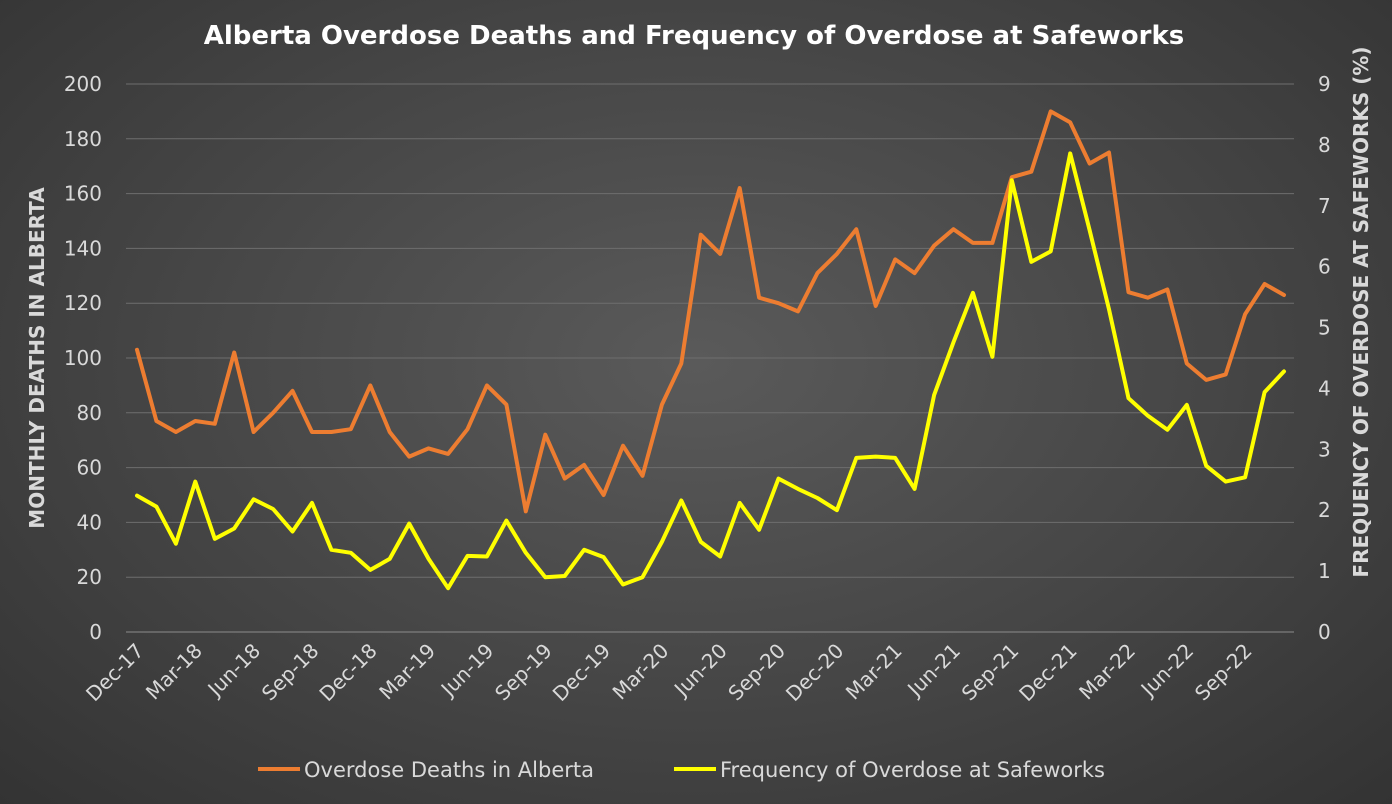 This screenshot has width=1392, height=804. Describe the element at coordinates (83, 248) in the screenshot. I see `left-tick-label: 140` at that location.